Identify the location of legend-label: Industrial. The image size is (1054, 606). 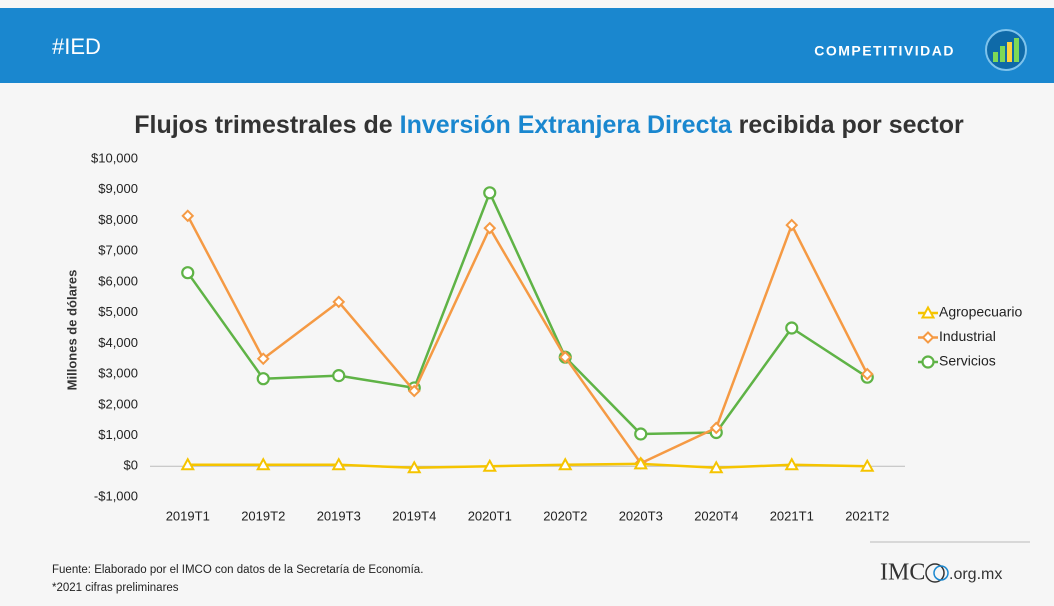
(967, 336).